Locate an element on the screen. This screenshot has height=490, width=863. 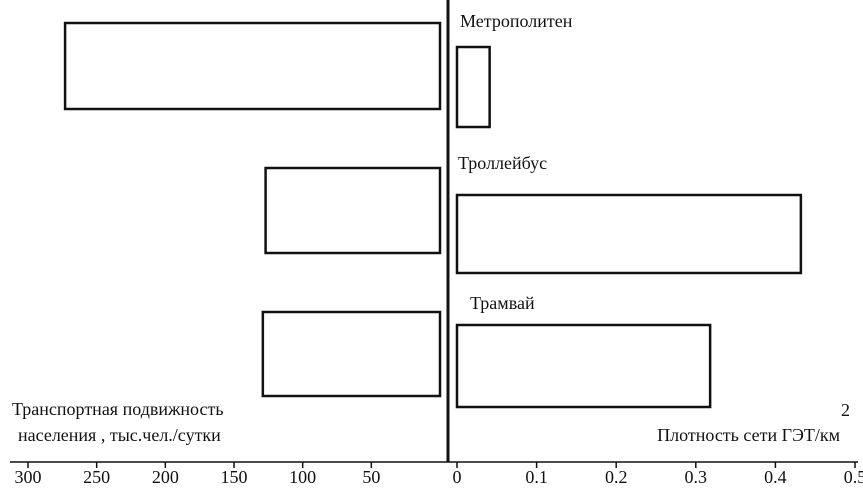
x-tick-label: 300 is located at coordinates (28, 477).